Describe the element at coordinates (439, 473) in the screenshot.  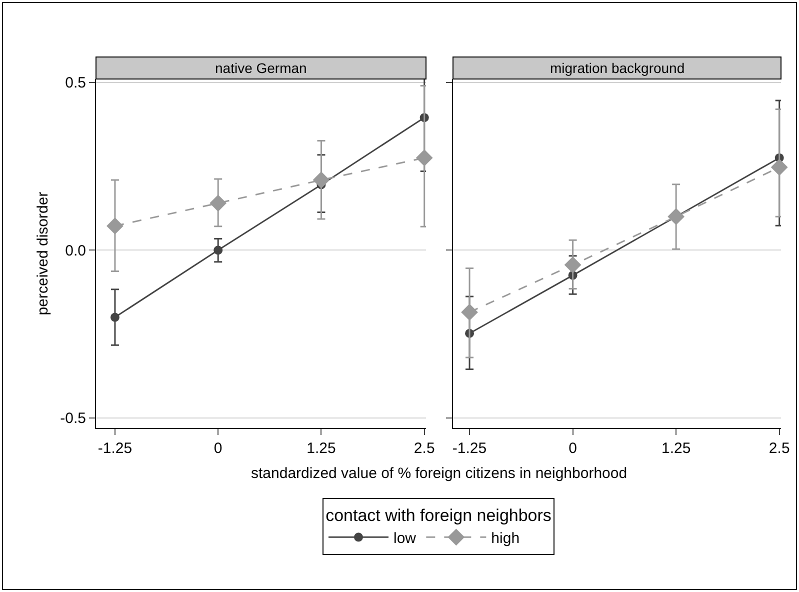
I see `x-axis-title: standardized value of % foreign citizens in neighborhood` at that location.